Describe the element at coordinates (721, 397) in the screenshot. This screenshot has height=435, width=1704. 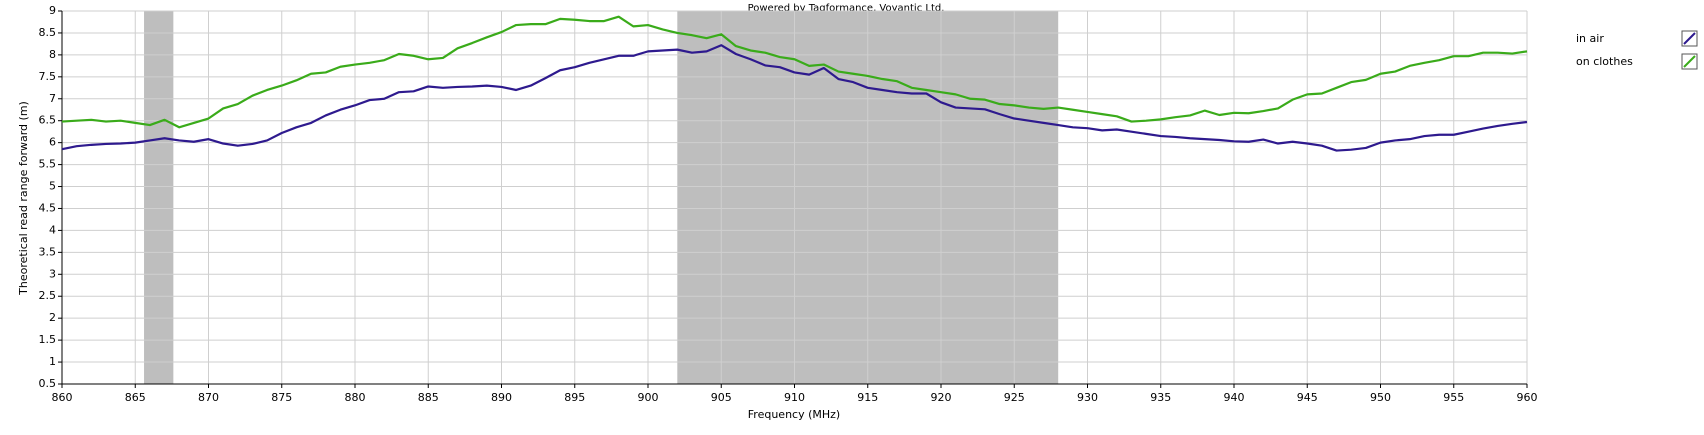
I see `x-tick-label: 905` at that location.